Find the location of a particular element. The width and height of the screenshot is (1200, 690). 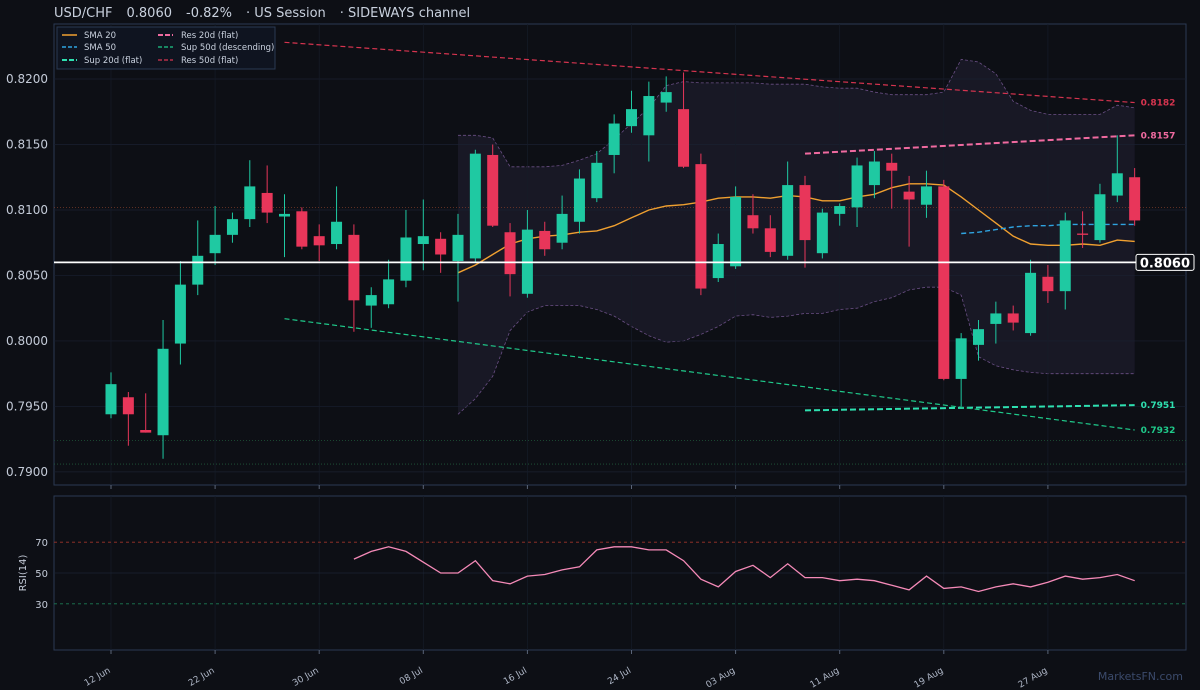

time-tick-label: 27 Aug is located at coordinates (1033, 678).